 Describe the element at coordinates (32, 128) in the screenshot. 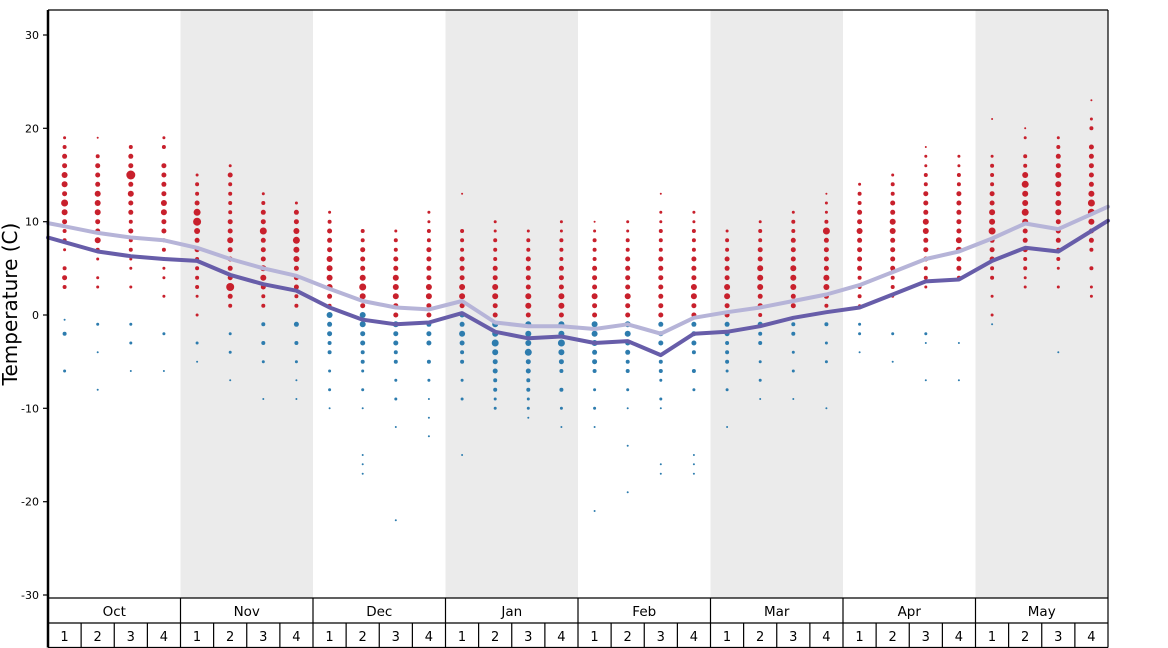

I see `y-tick-label: 20` at that location.